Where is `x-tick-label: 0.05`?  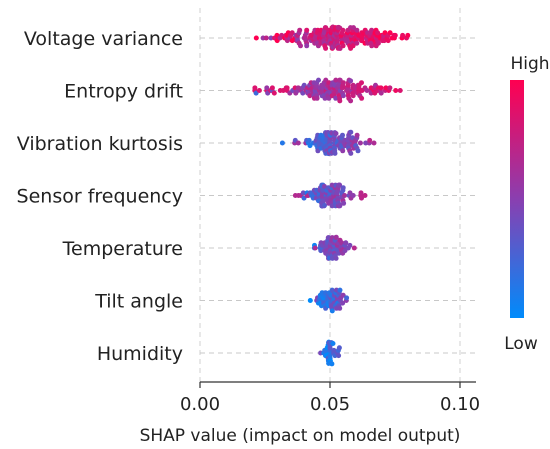
x-tick-label: 0.05 is located at coordinates (330, 404).